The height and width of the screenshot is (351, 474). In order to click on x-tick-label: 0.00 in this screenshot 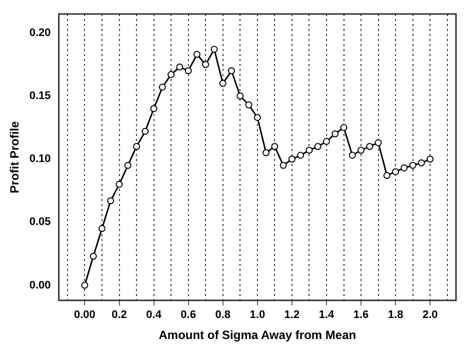, I will do `click(85, 315)`.